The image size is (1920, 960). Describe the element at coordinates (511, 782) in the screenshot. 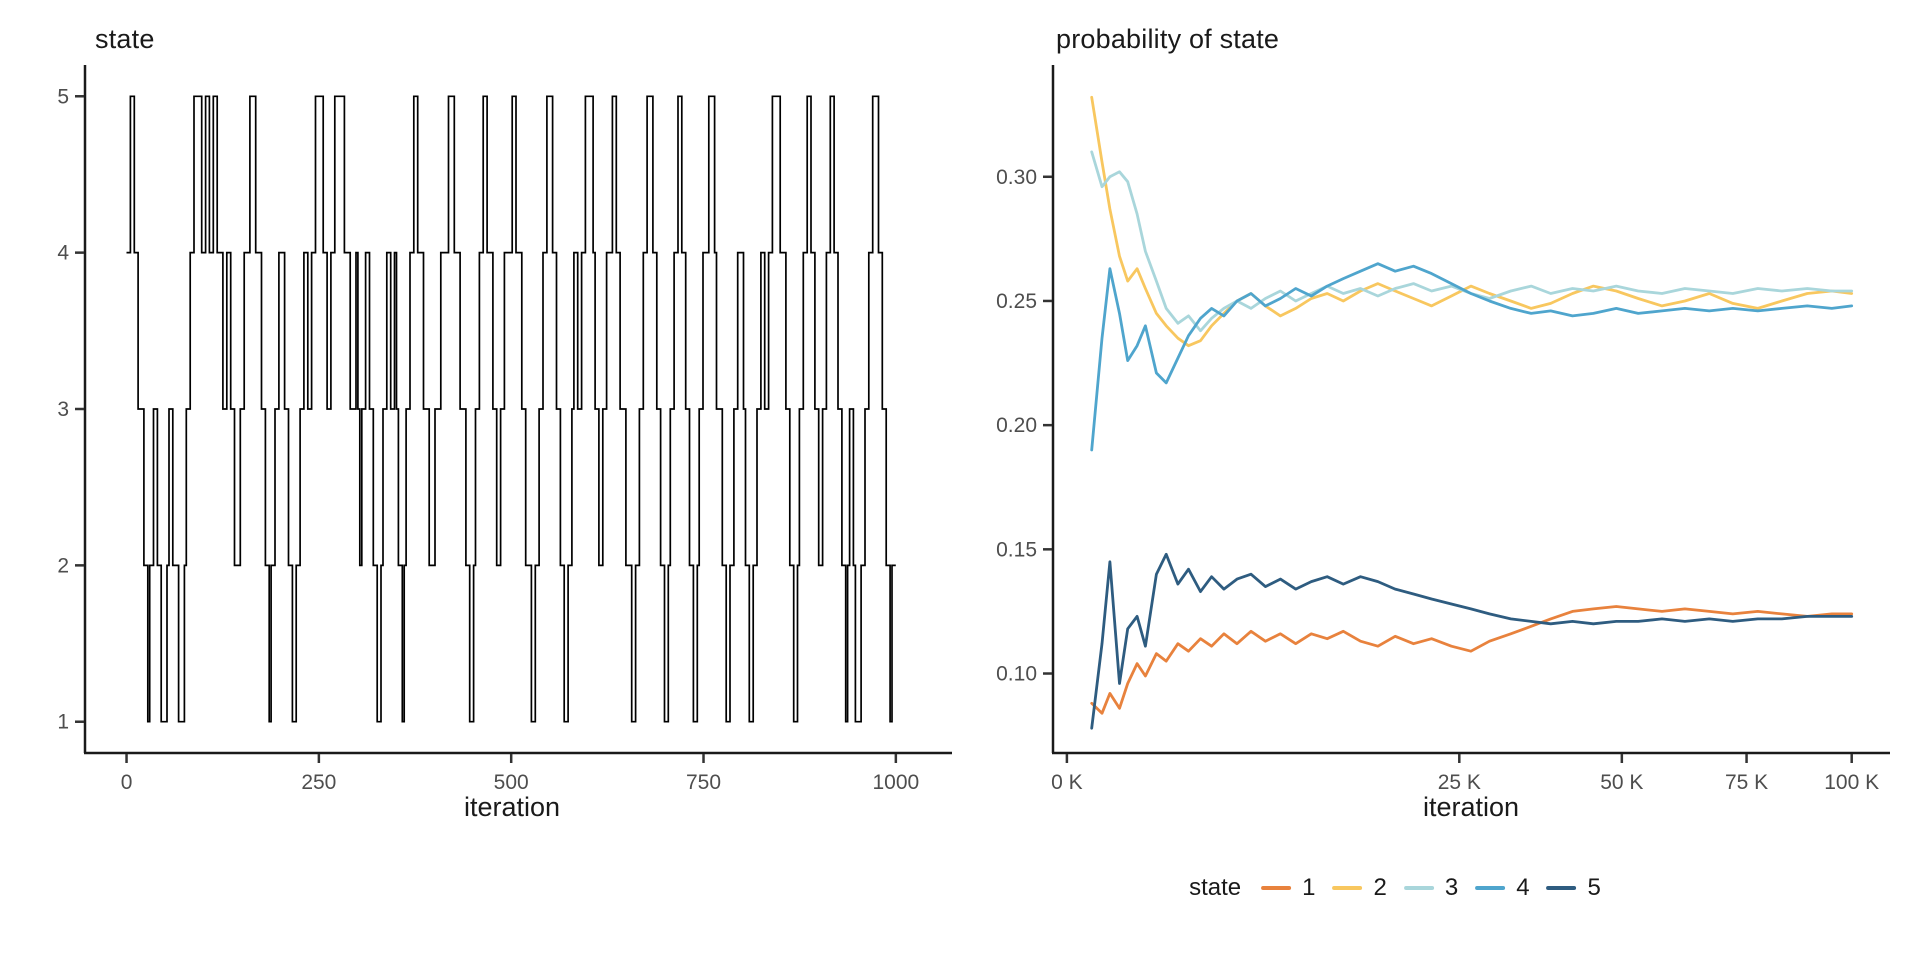

I see `left-chart-x-tick-label: 500` at that location.